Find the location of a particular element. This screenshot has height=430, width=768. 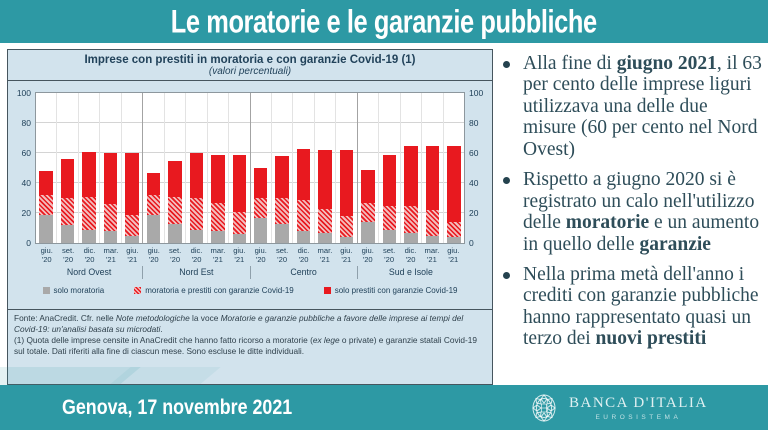

legend-item: solo moratoria is located at coordinates (73, 290).